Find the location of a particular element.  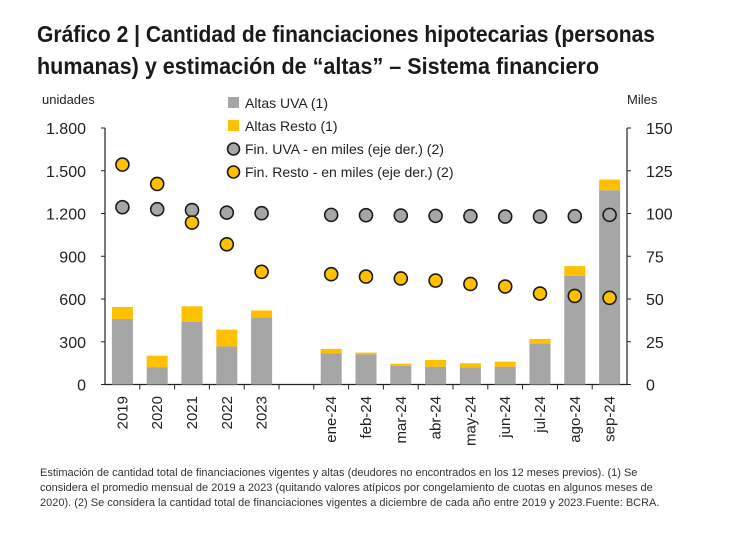

legend-label: Altas UVA (1) is located at coordinates (286, 103).